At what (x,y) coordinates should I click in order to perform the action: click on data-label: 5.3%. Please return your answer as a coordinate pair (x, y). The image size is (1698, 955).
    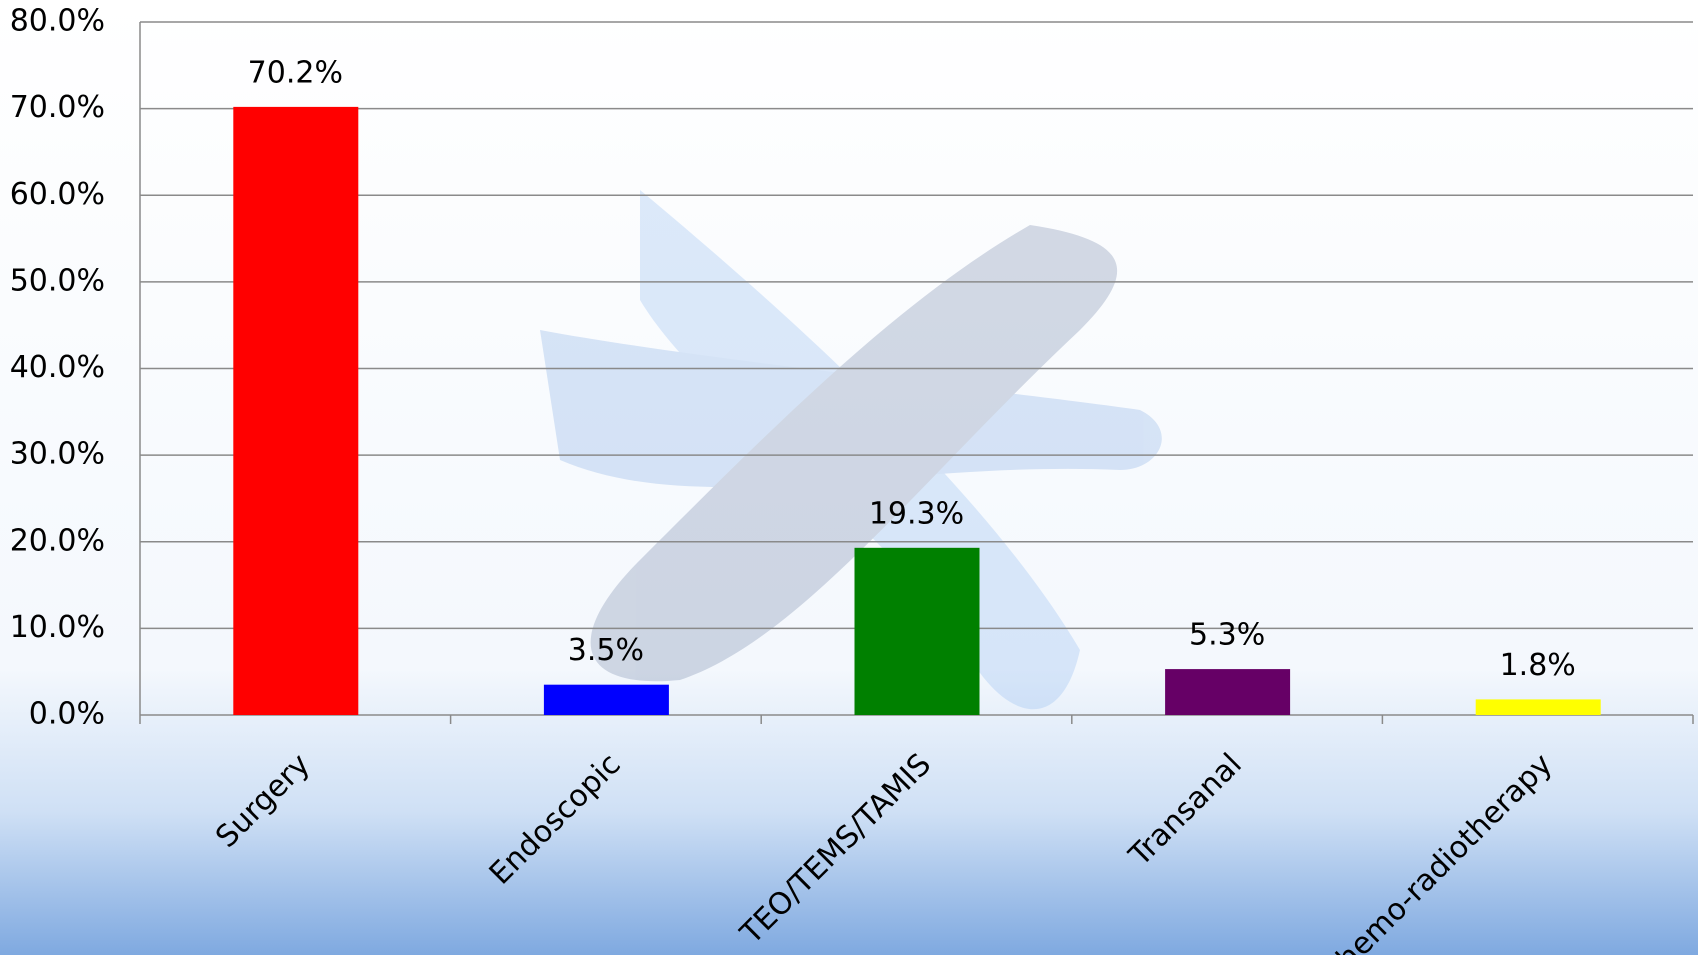
    Looking at the image, I should click on (1227, 635).